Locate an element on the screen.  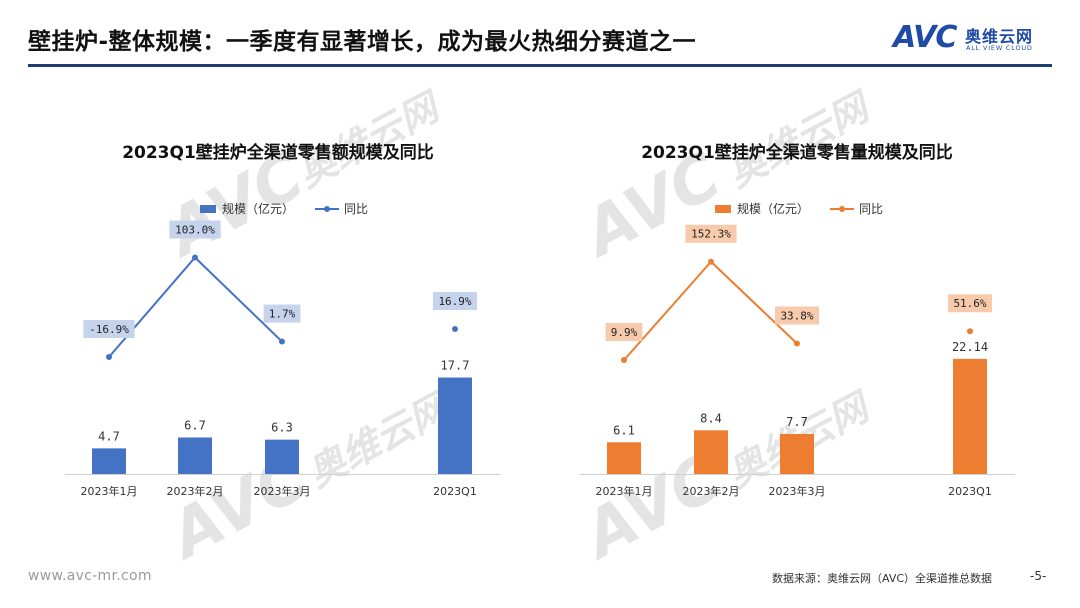
avc-logo: AVC 奥维云网 ALL VIEW CLOUD is located at coordinates (973, 39).